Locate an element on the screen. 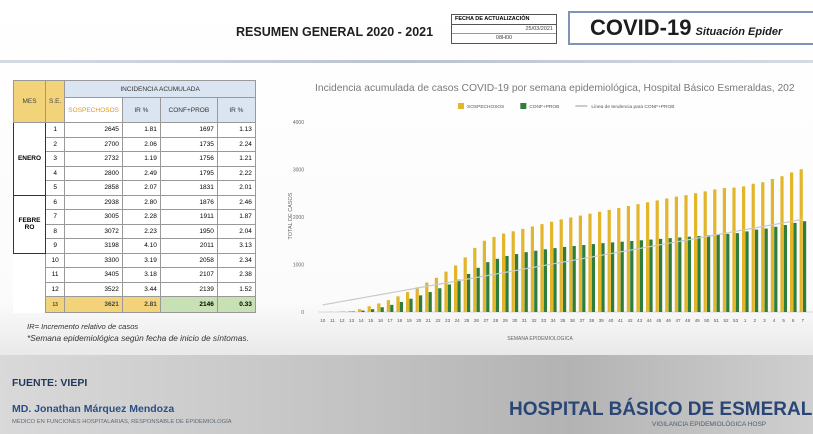 This screenshot has width=813, height=434. value-cell: 3300 is located at coordinates (93, 260).